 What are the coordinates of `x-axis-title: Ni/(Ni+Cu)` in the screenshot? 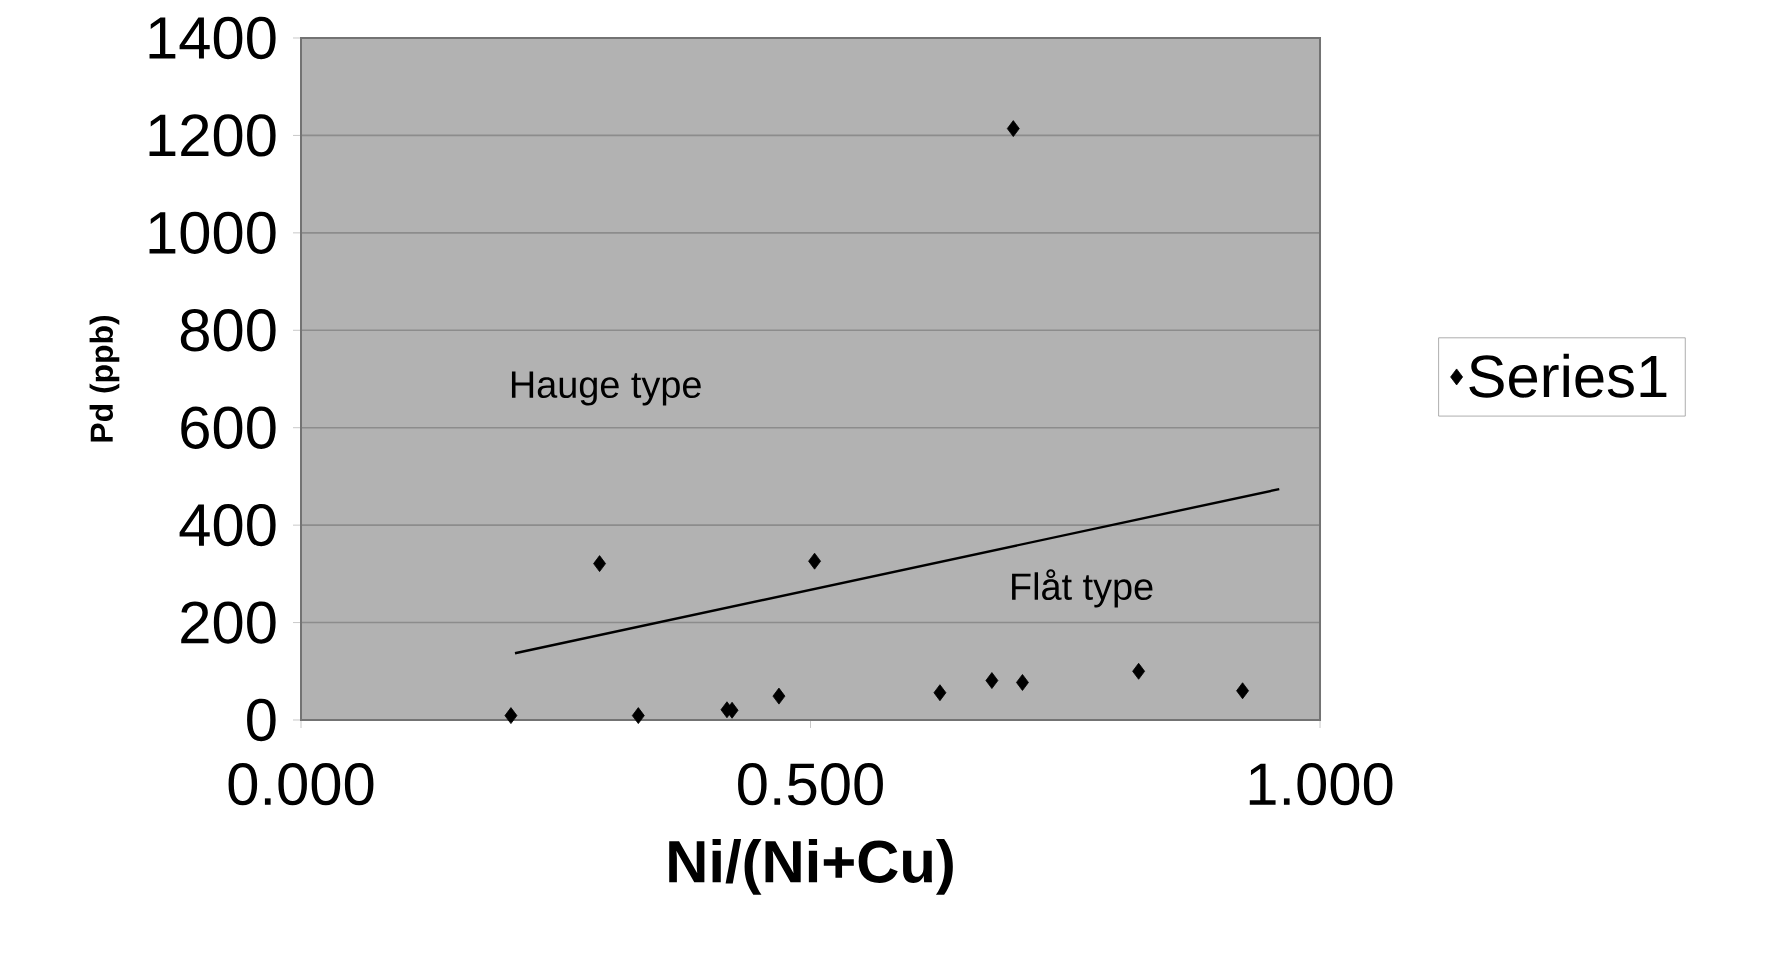 It's located at (811, 867).